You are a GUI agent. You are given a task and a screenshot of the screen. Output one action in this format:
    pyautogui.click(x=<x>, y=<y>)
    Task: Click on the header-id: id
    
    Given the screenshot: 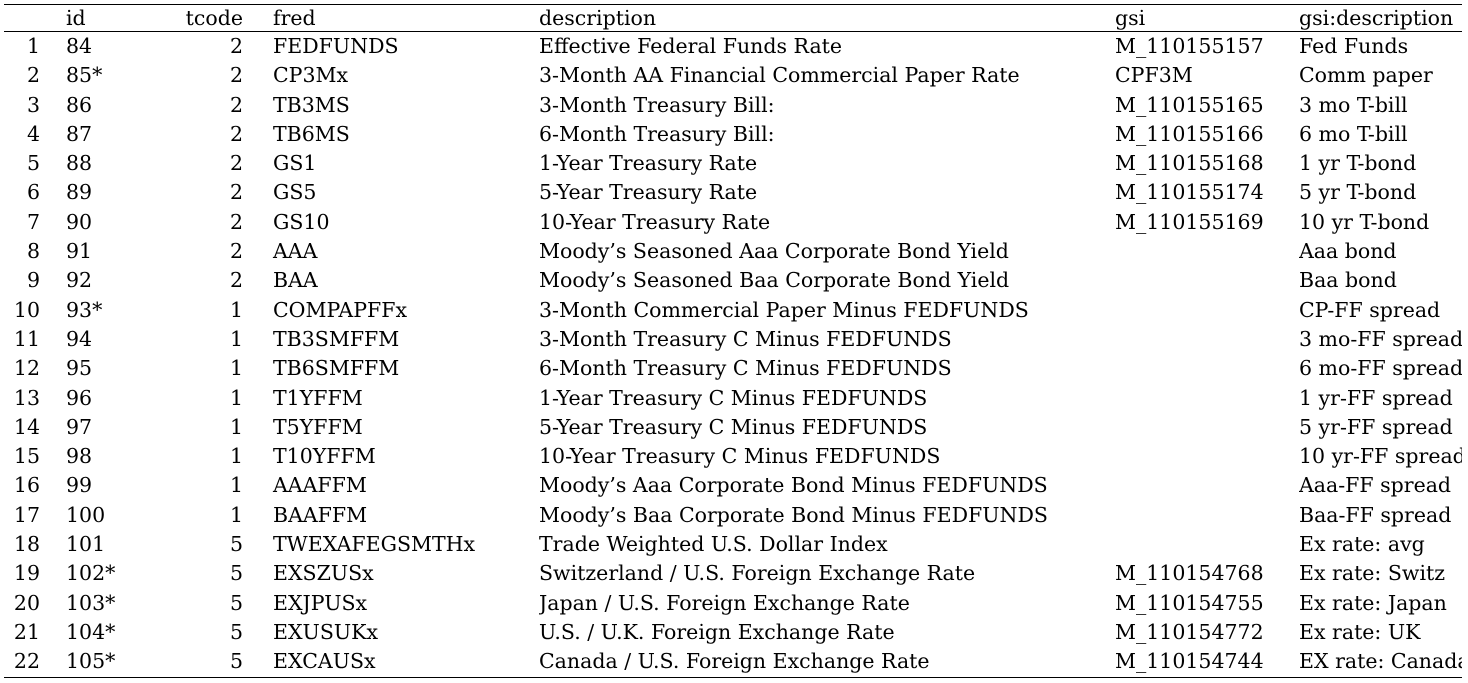 What is the action you would take?
    pyautogui.click(x=76, y=18)
    